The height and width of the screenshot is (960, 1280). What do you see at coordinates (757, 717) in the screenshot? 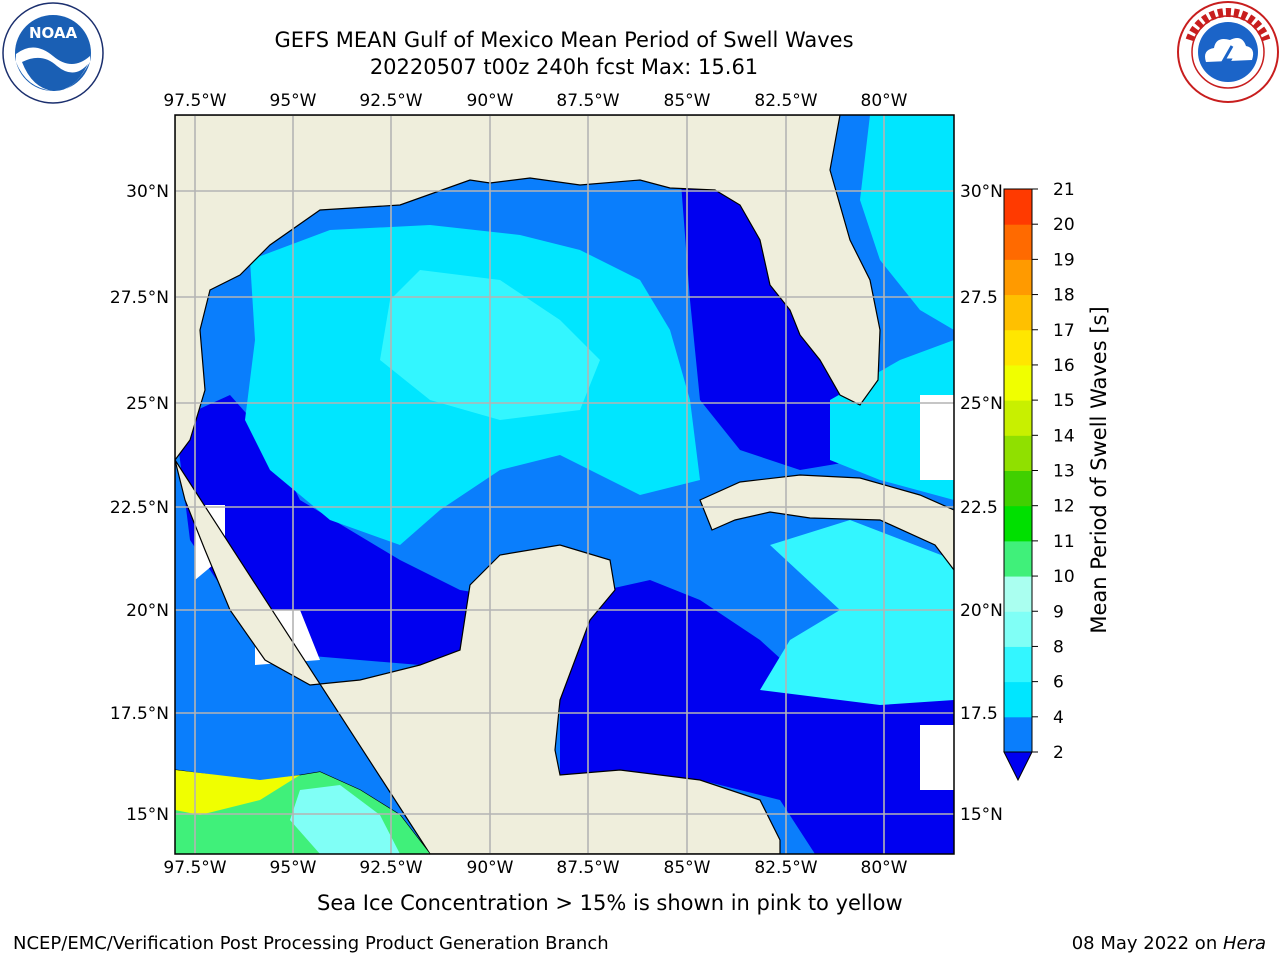
I see `swell-region-low` at bounding box center [757, 717].